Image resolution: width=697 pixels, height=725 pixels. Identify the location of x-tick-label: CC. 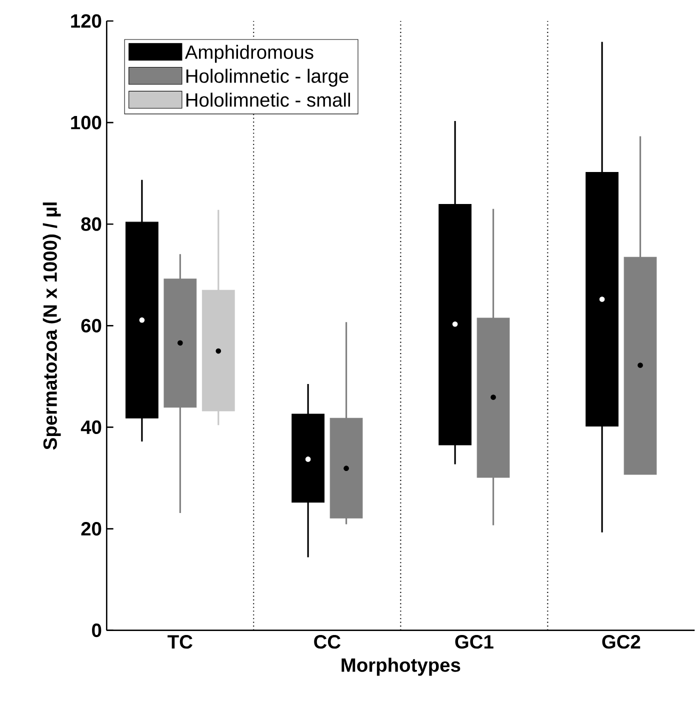
(327, 642).